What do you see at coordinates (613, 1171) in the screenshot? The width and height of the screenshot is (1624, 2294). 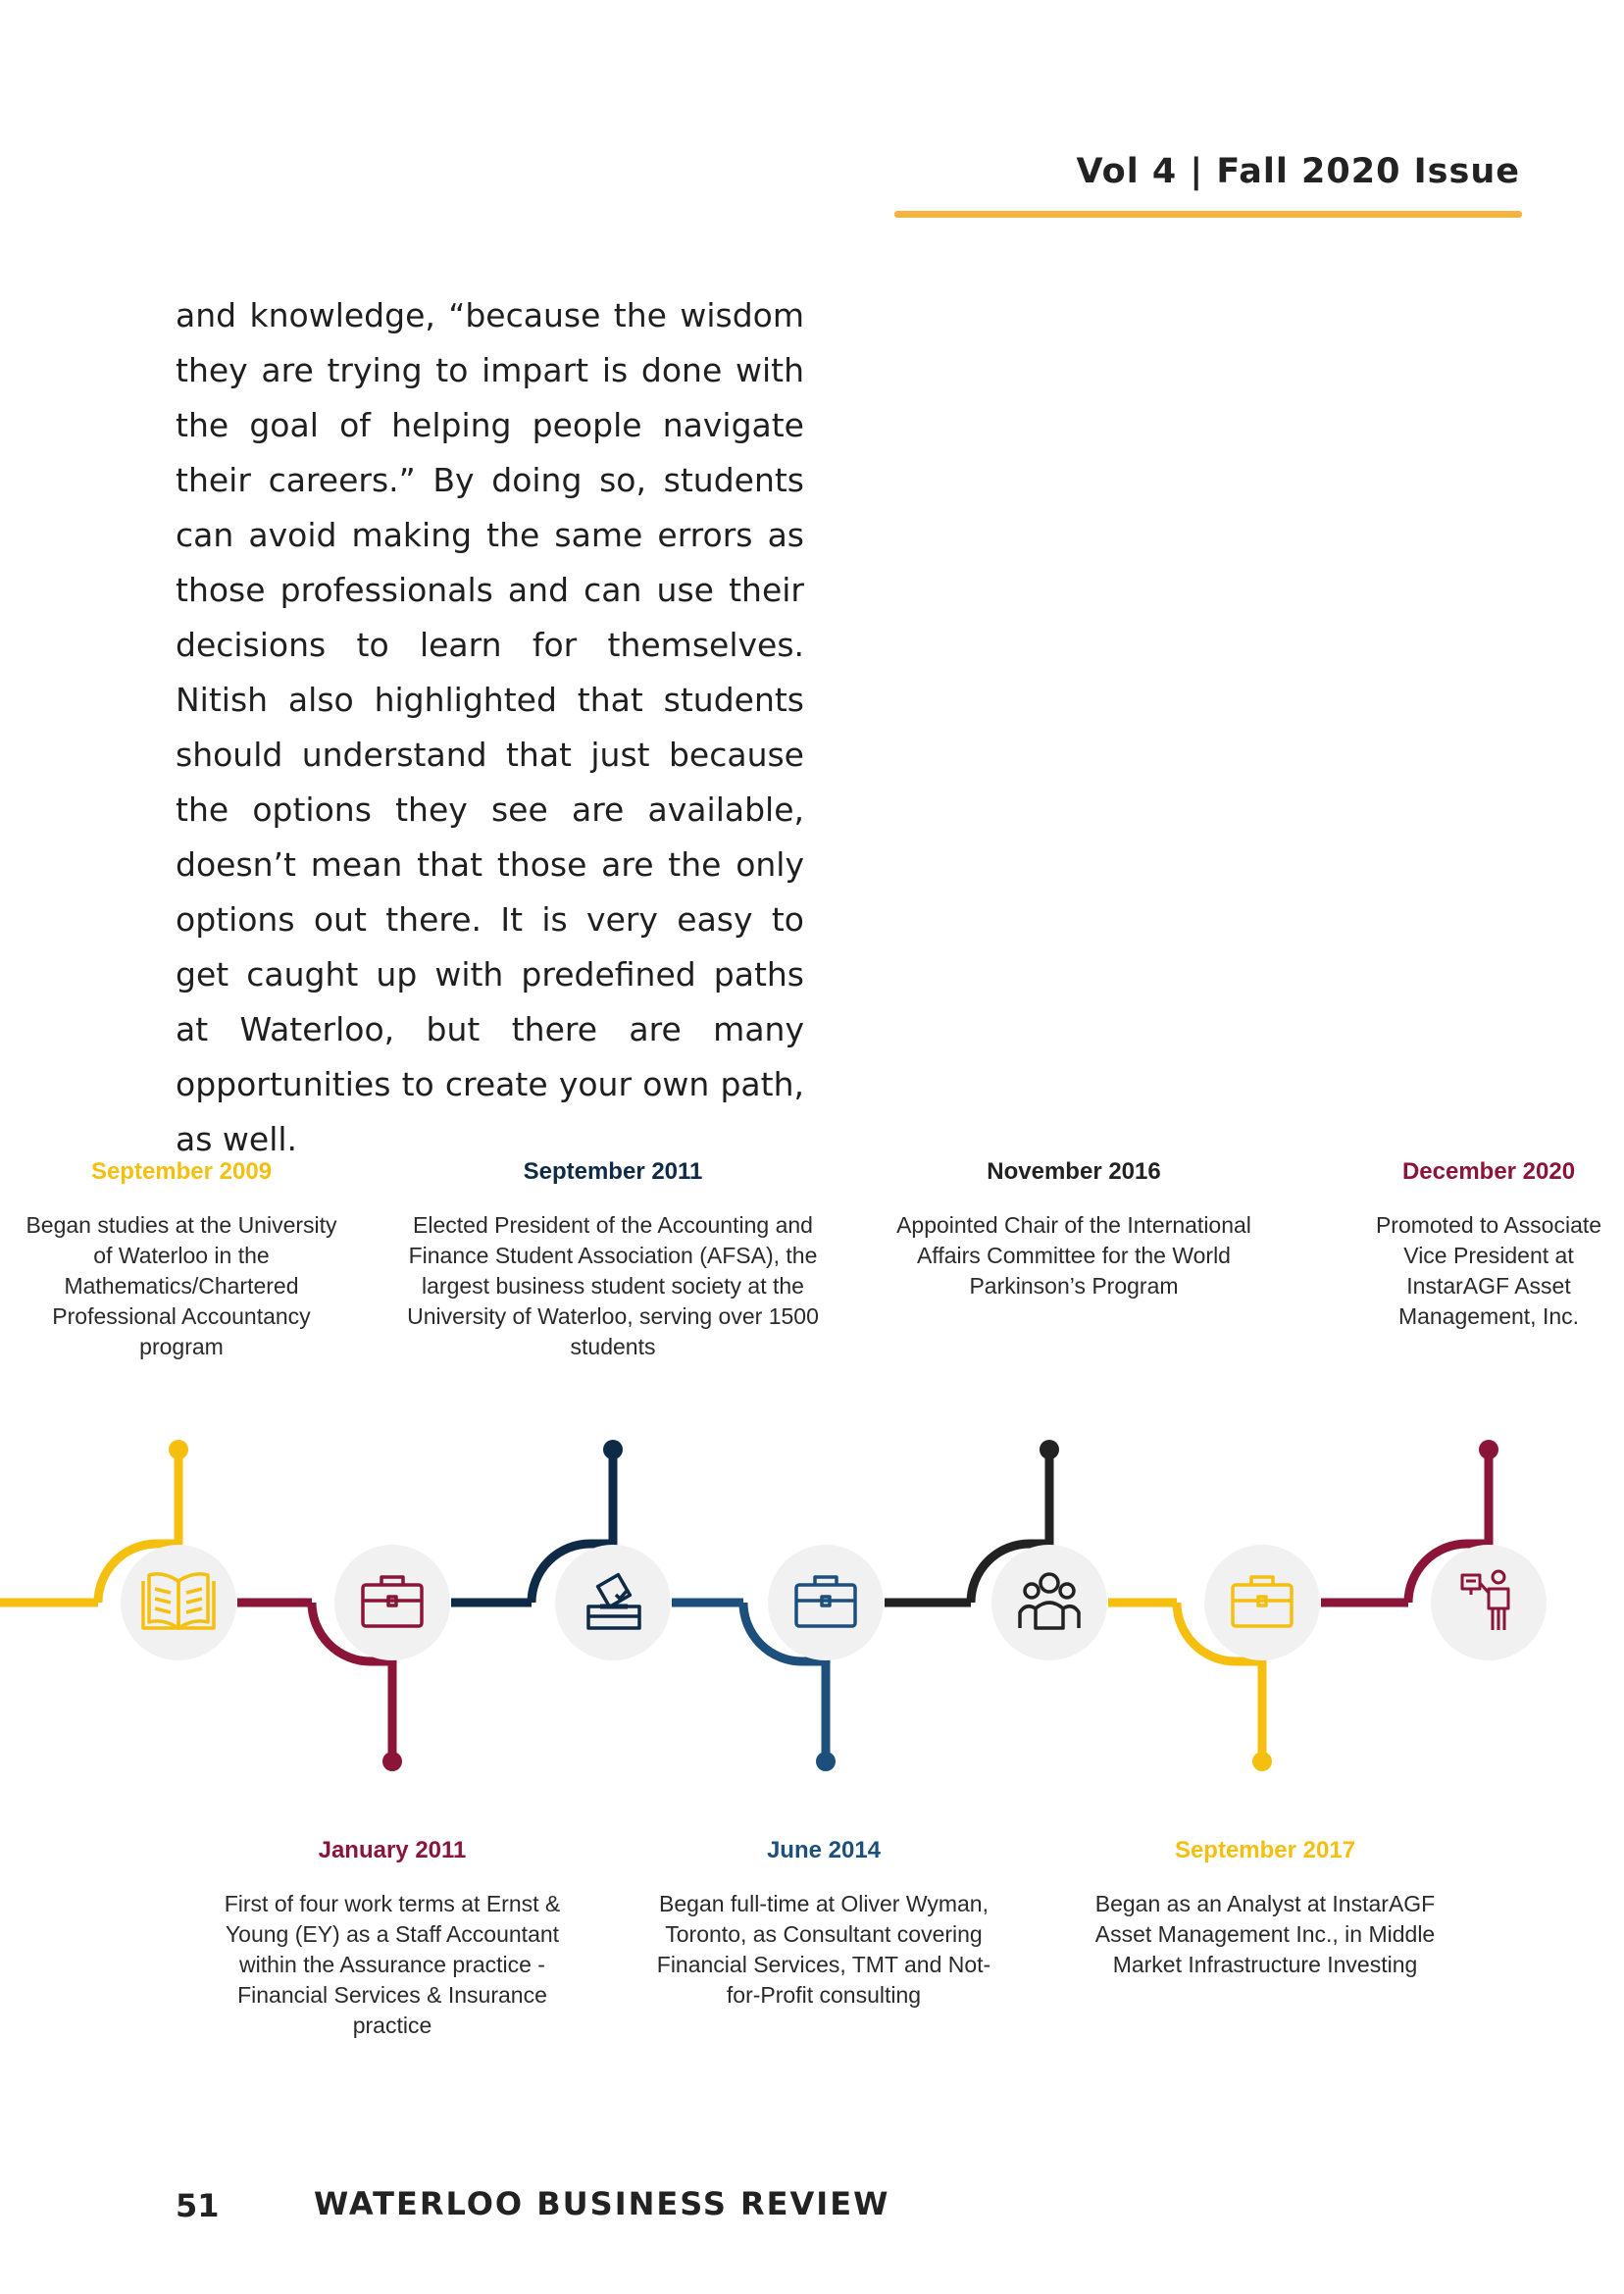 I see `event-date: September 2011` at bounding box center [613, 1171].